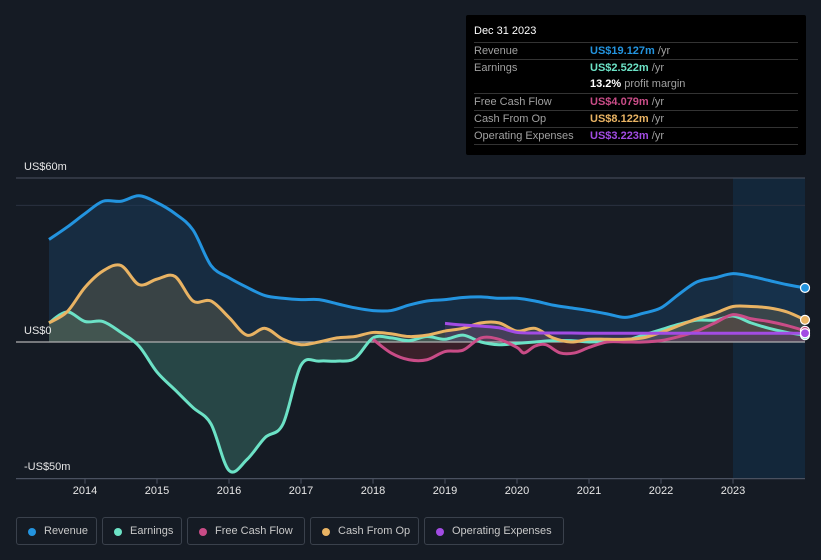  I want to click on tooltip-row: Revenue US$19.127m /yr, so click(636, 51).